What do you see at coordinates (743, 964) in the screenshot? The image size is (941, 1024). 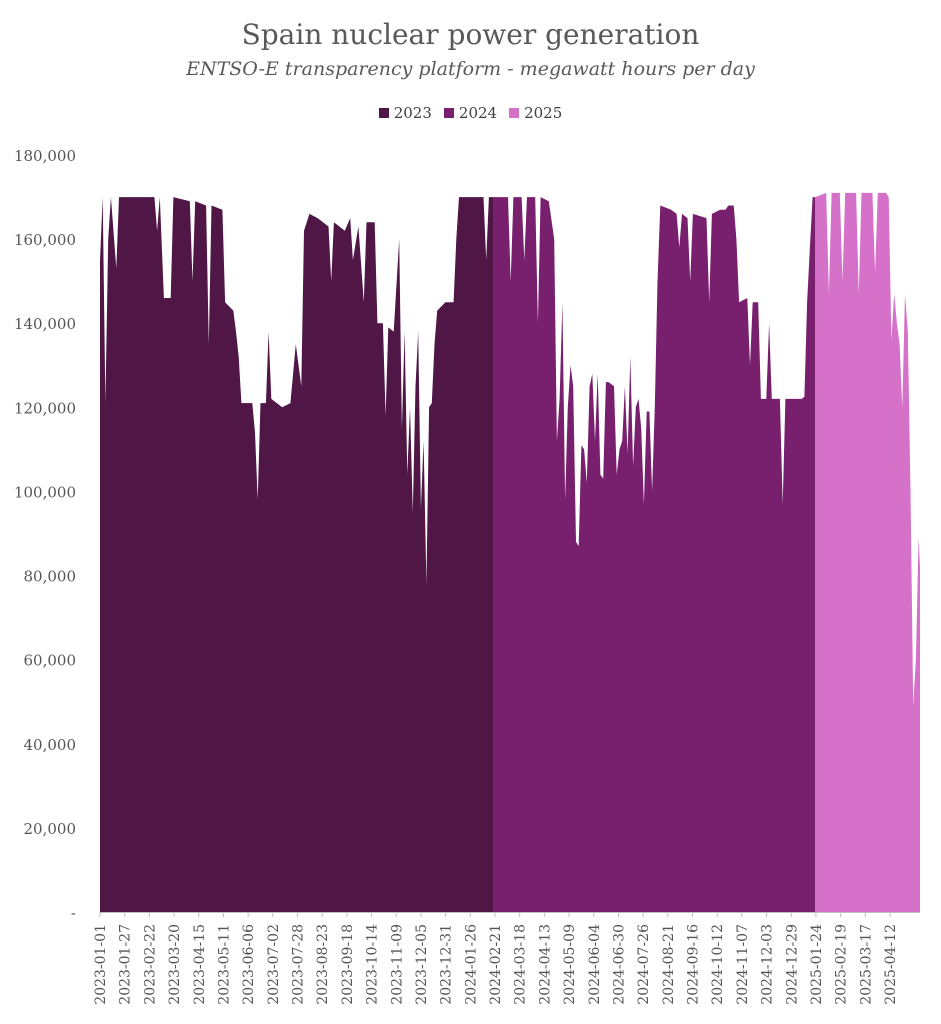 I see `x-tick-label: 2024-11-07` at bounding box center [743, 964].